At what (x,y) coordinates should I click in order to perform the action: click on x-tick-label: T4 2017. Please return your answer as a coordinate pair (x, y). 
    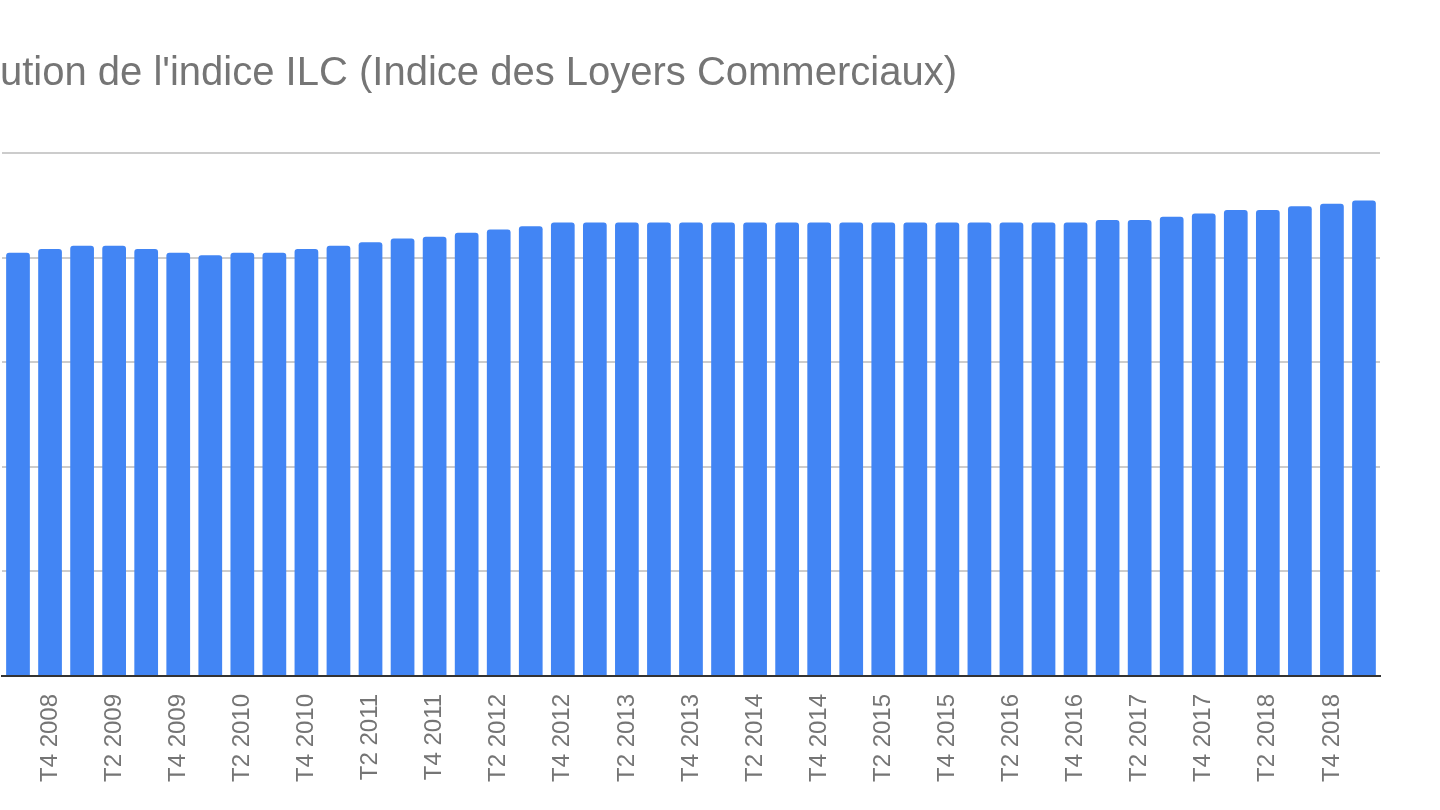
    Looking at the image, I should click on (1202, 738).